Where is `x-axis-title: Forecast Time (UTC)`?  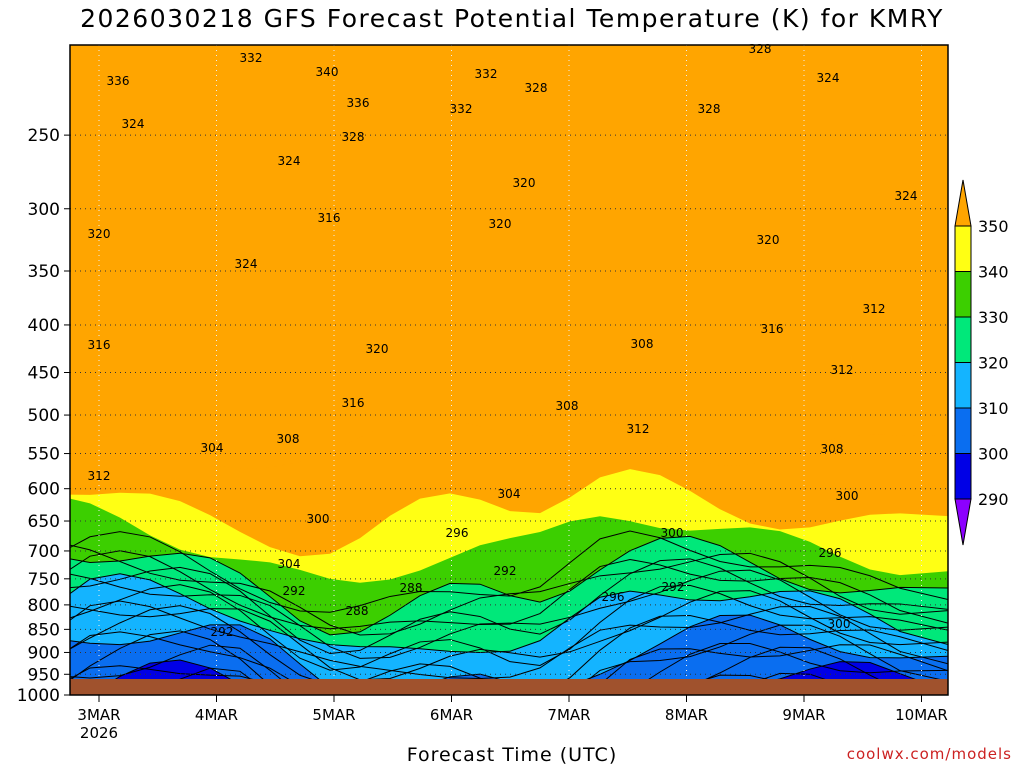
x-axis-title: Forecast Time (UTC) is located at coordinates (512, 755).